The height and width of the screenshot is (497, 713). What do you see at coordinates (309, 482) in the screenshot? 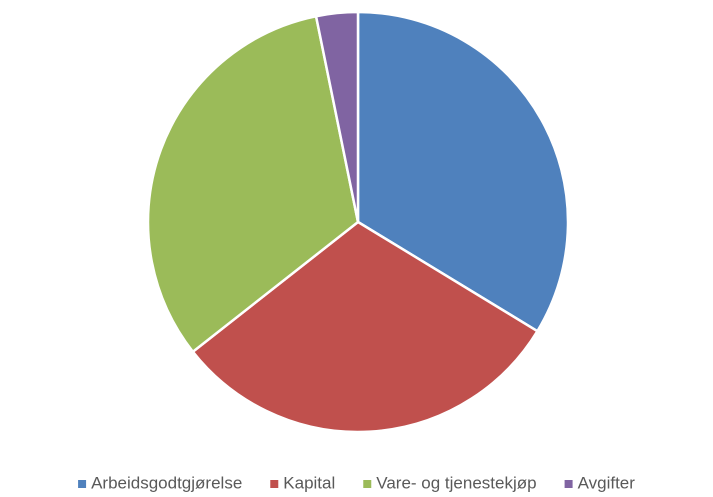
I see `legend-label: Kapital` at bounding box center [309, 482].